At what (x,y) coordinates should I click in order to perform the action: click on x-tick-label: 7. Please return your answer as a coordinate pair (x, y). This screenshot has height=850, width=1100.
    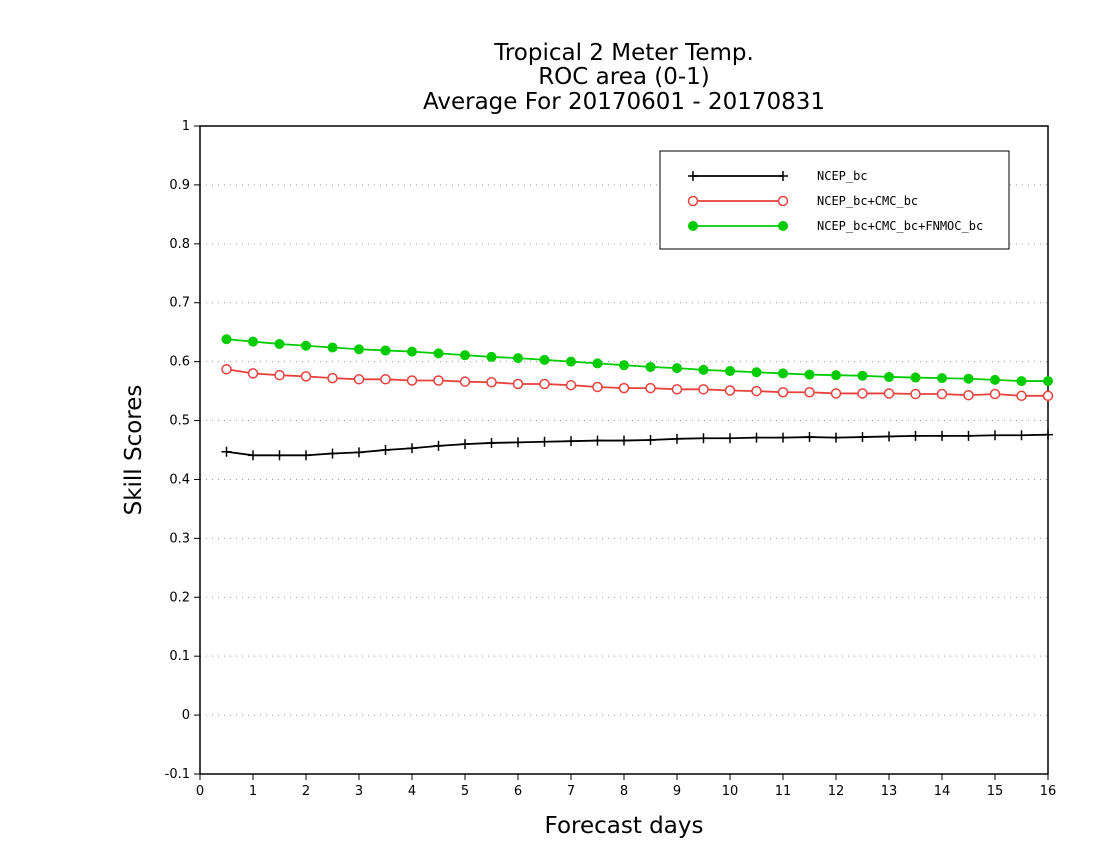
    Looking at the image, I should click on (571, 791).